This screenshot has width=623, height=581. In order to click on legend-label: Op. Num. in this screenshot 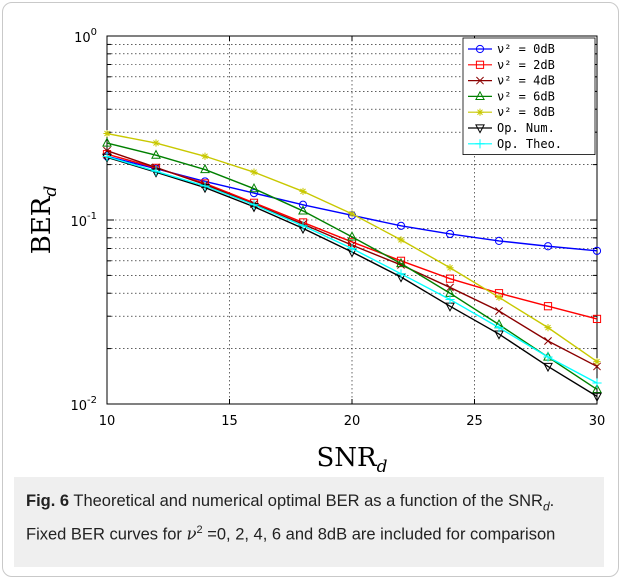, I will do `click(526, 128)`.